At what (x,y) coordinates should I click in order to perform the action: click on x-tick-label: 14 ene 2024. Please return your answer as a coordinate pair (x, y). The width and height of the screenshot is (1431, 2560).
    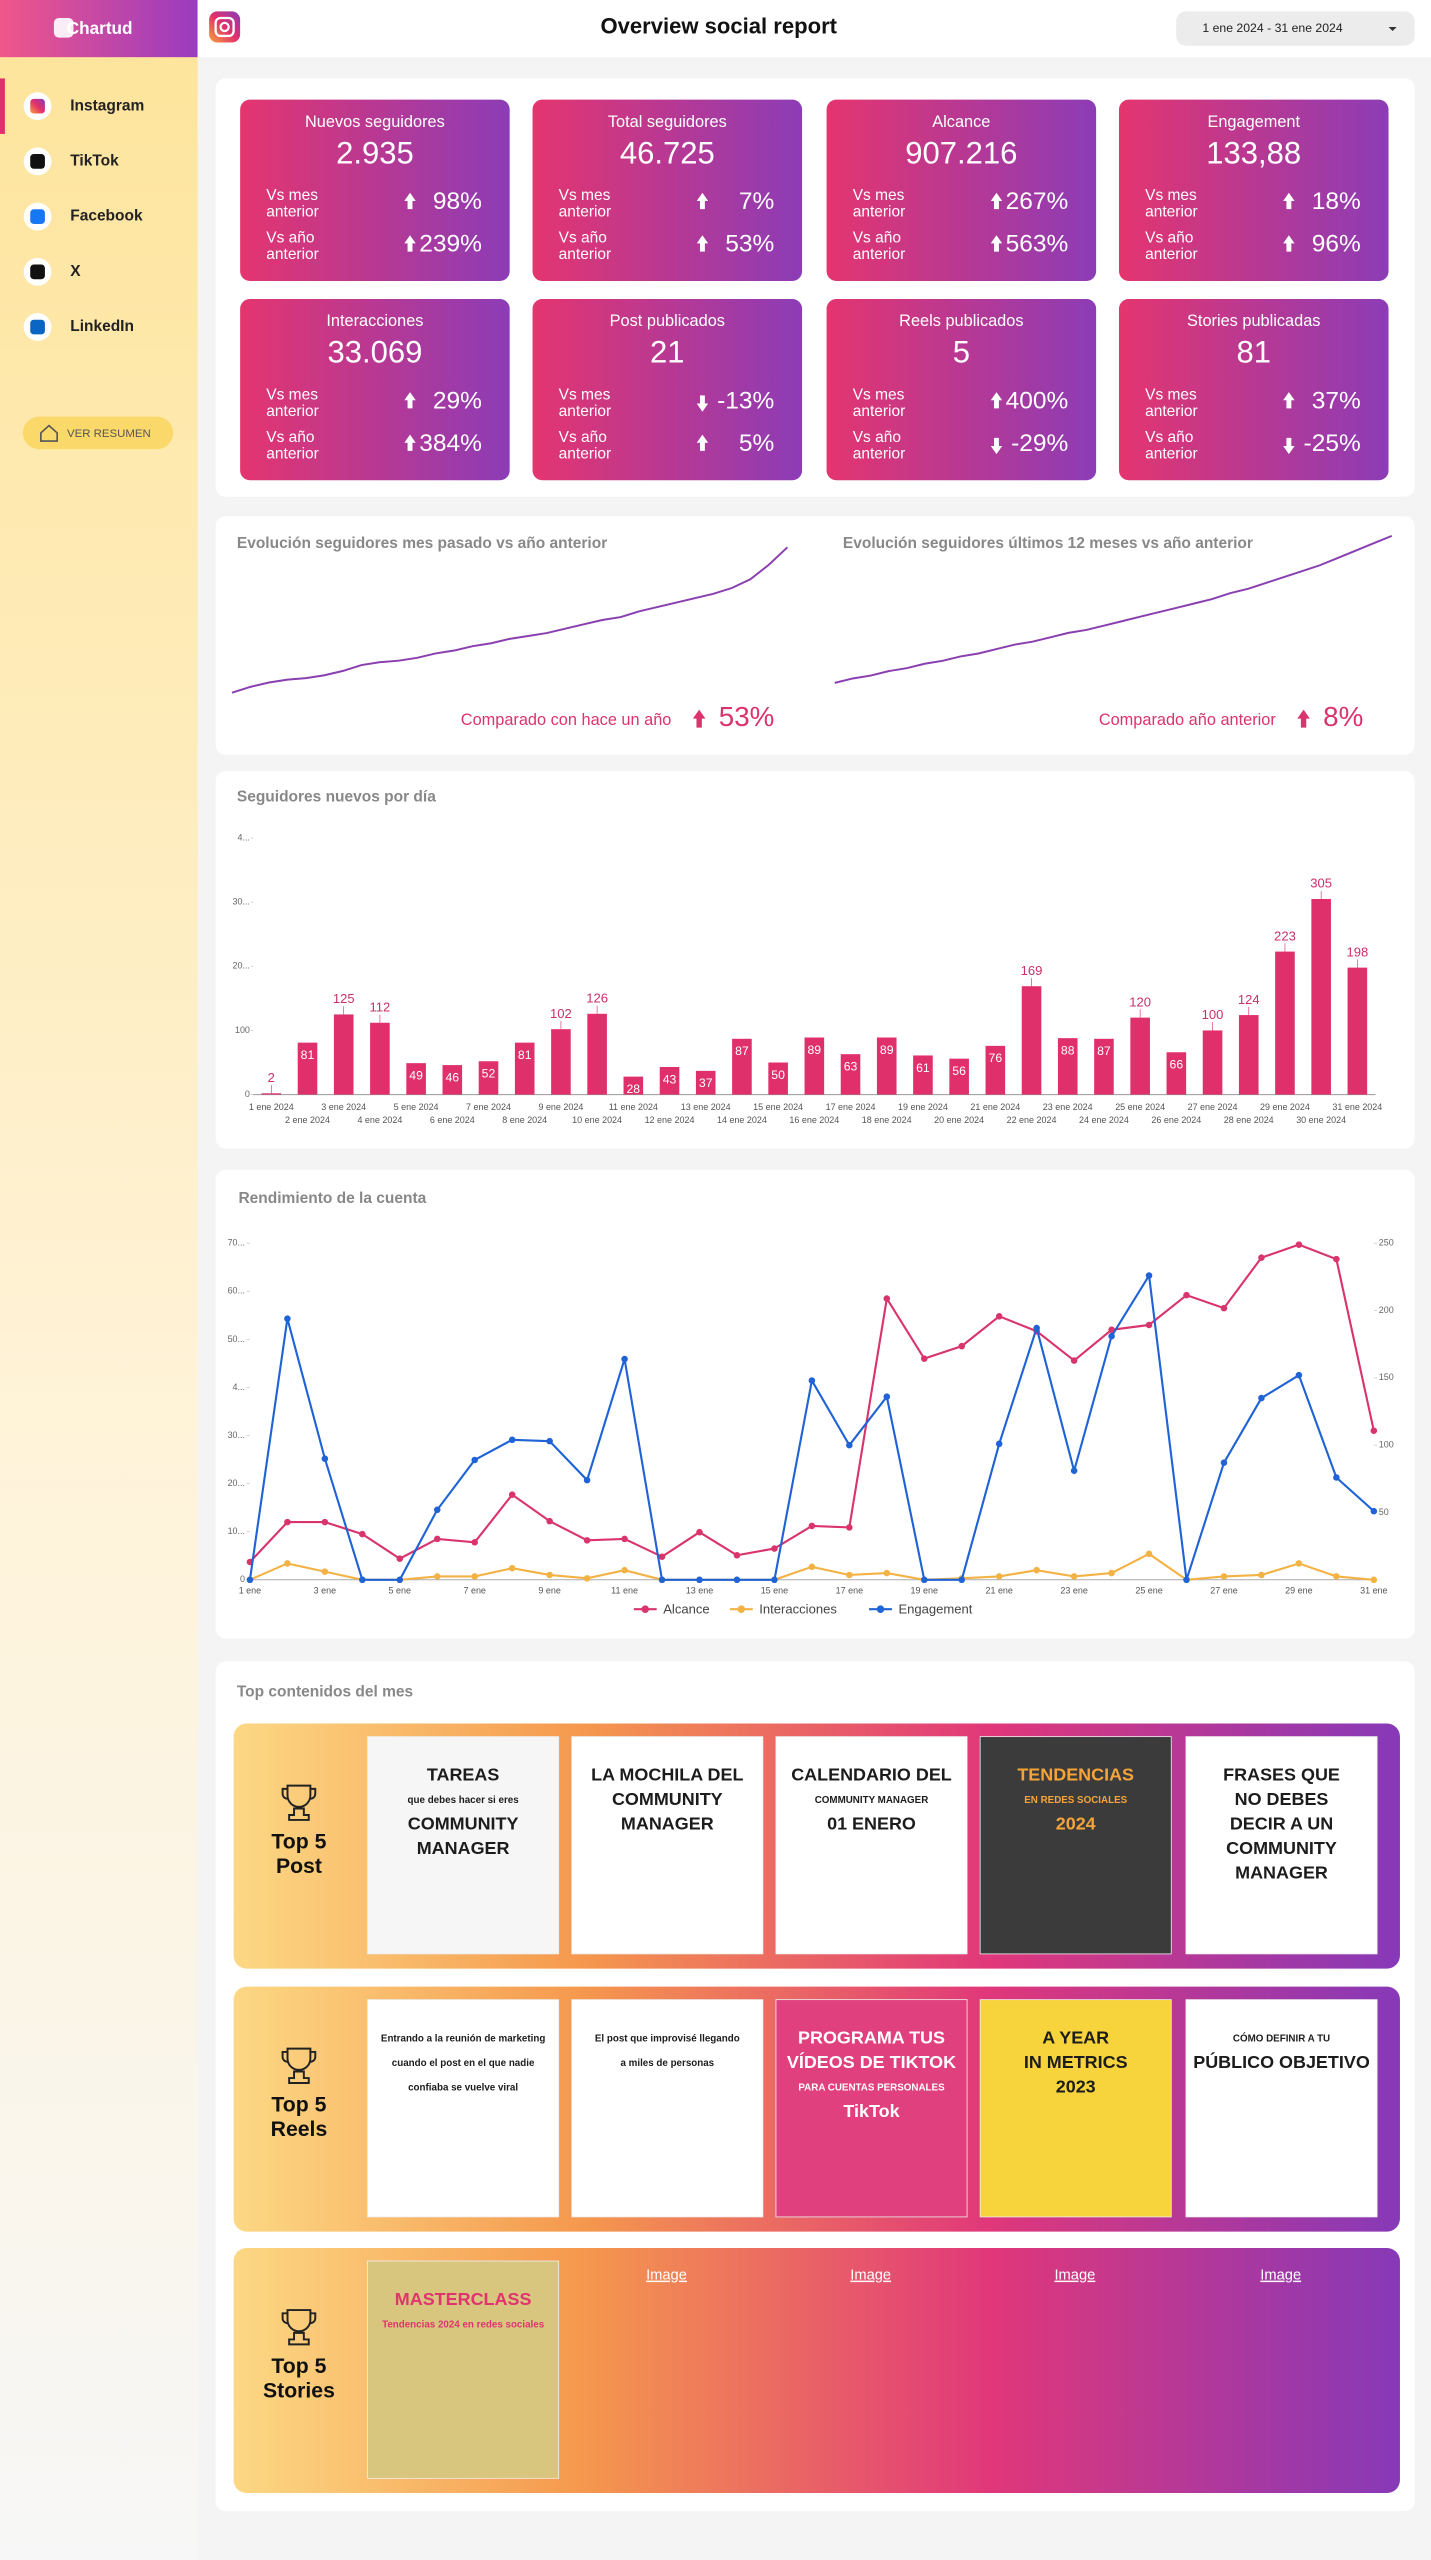
    Looking at the image, I should click on (742, 1120).